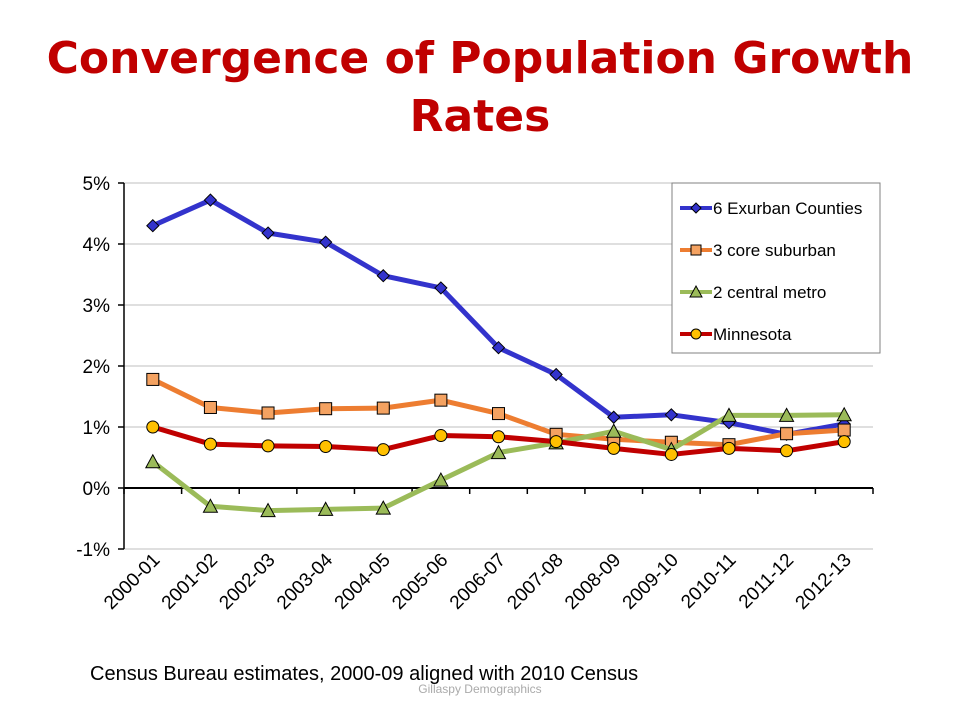 This screenshot has width=960, height=720. I want to click on x-tick-label: 2009-10, so click(651, 582).